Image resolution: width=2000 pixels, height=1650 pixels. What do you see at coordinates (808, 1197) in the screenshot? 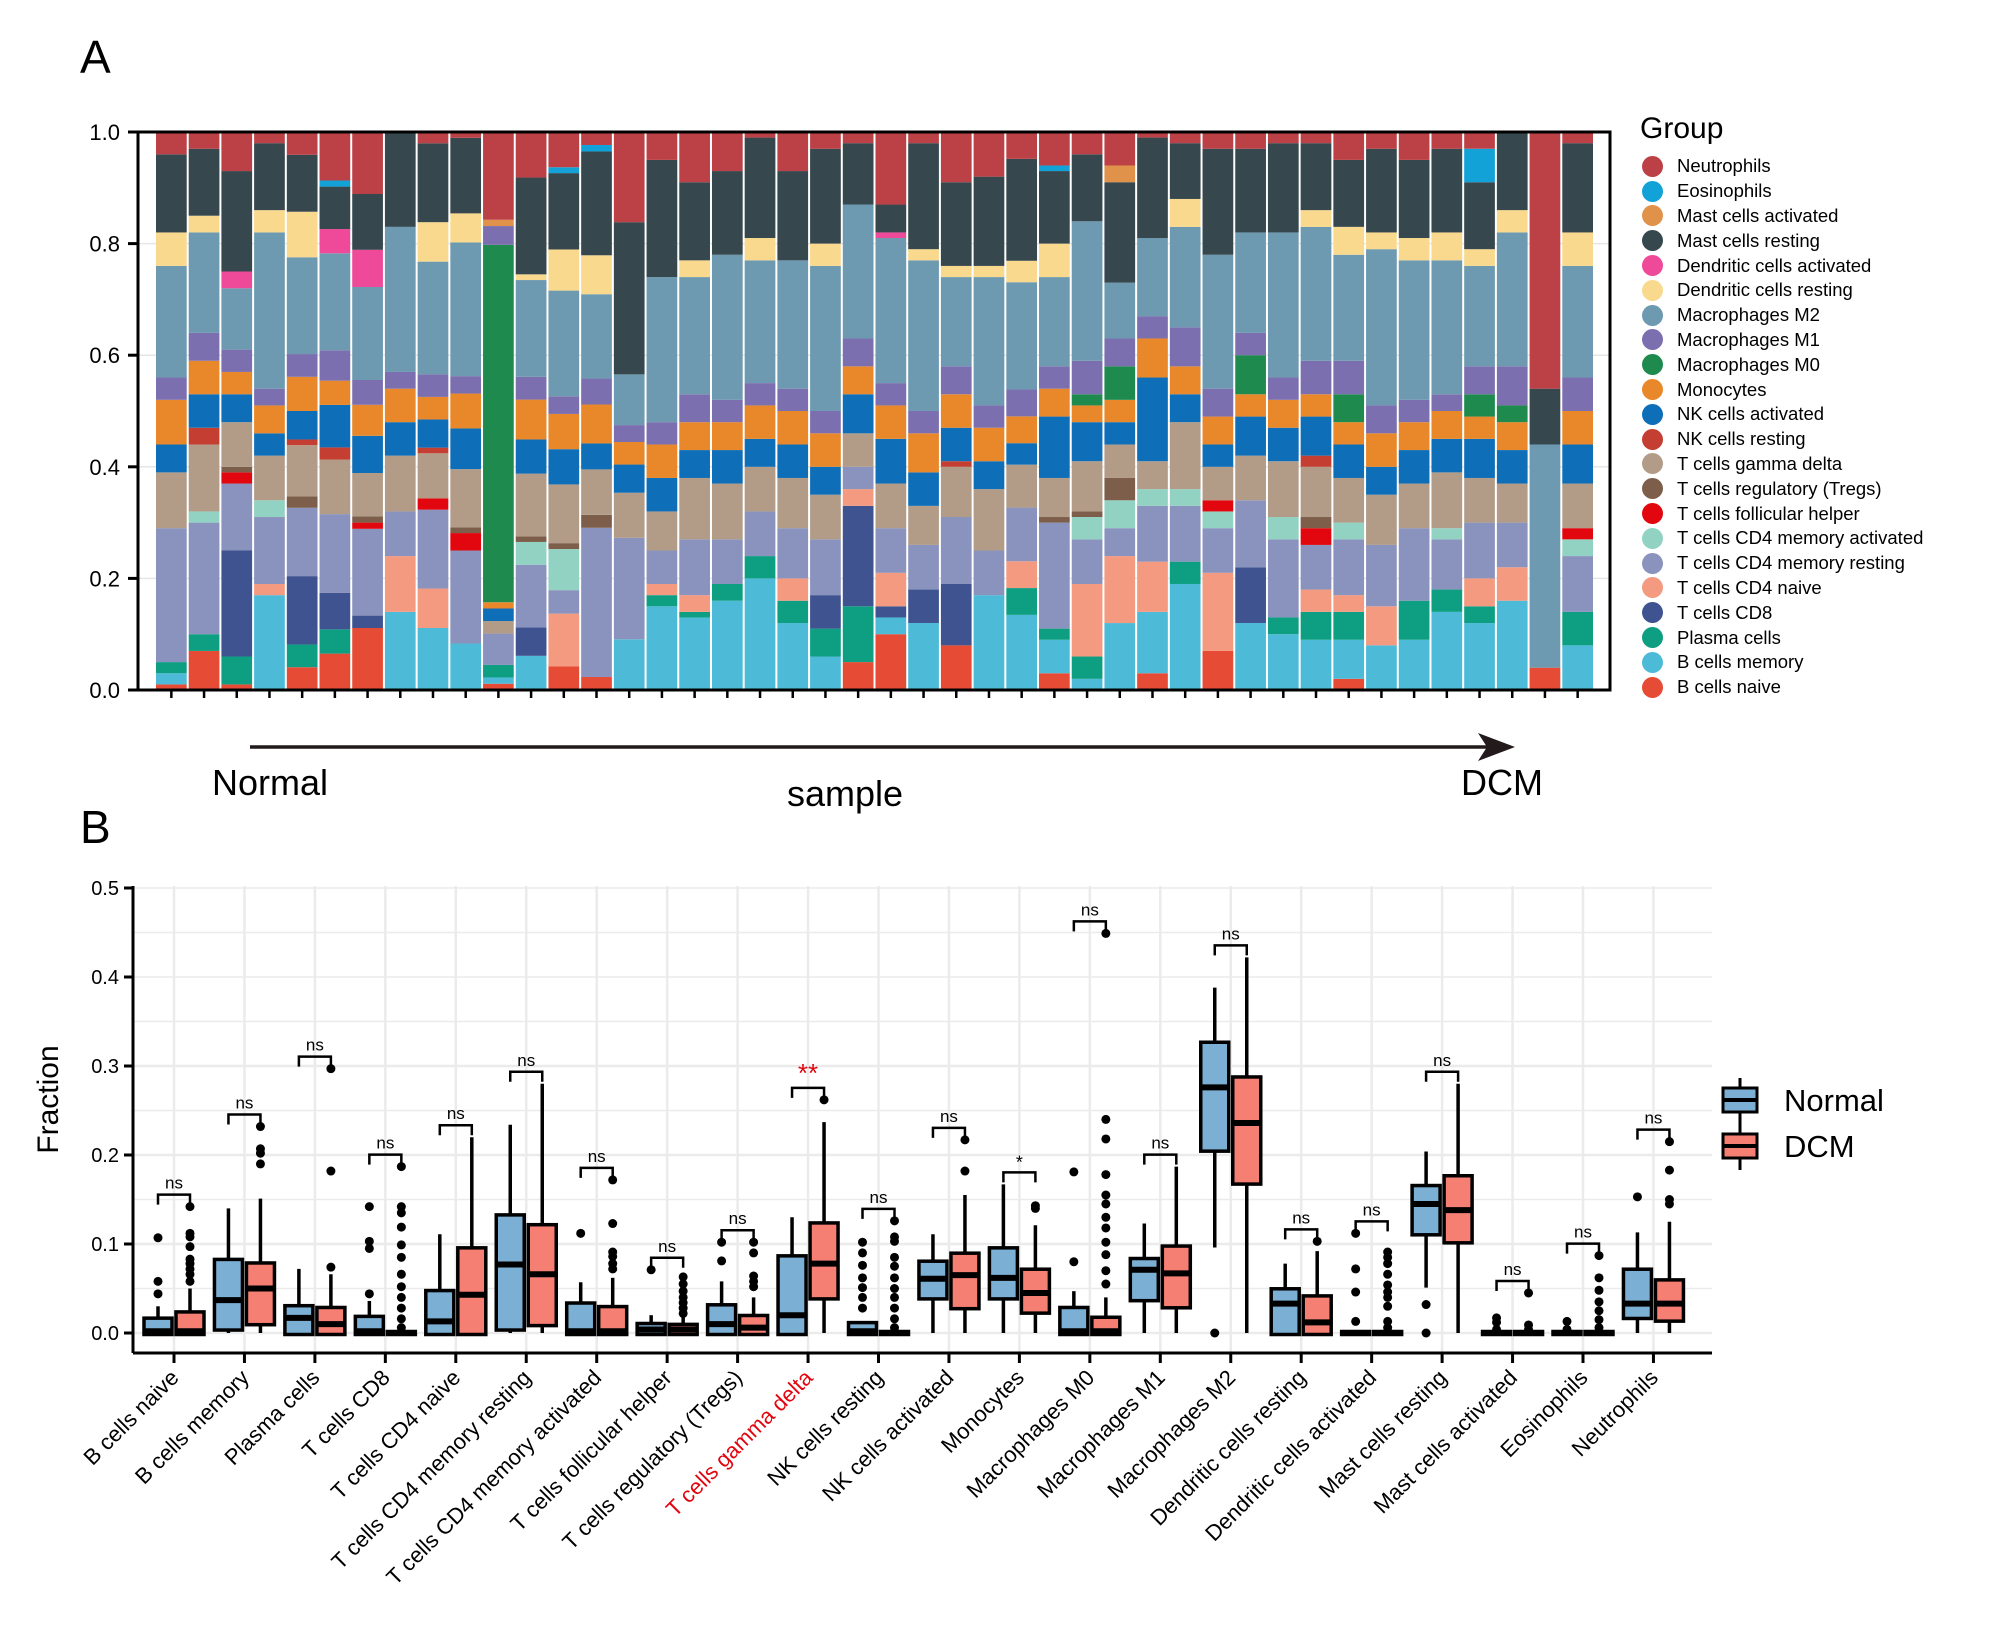
I see `category-group: **` at bounding box center [808, 1197].